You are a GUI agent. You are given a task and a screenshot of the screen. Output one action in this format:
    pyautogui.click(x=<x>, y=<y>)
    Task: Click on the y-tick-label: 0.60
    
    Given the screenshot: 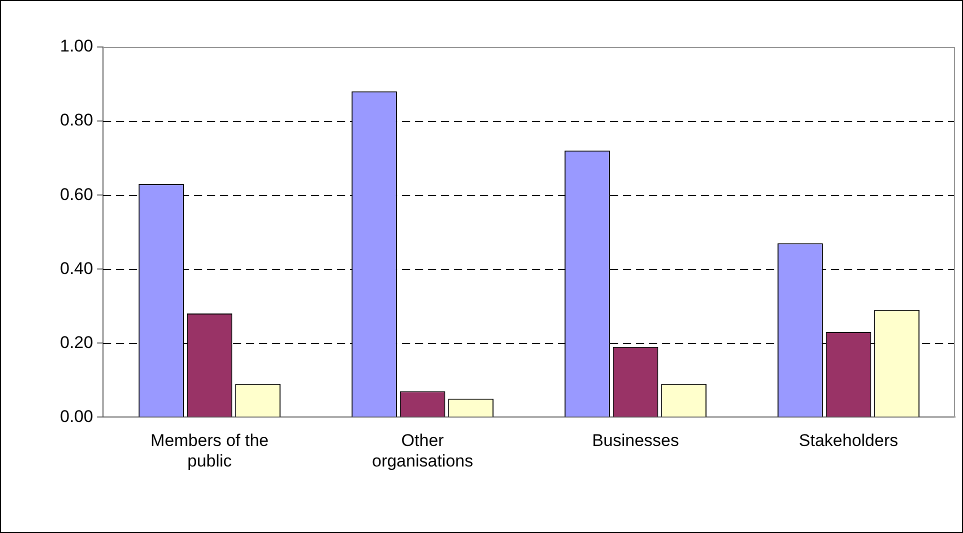 What is the action you would take?
    pyautogui.click(x=77, y=194)
    